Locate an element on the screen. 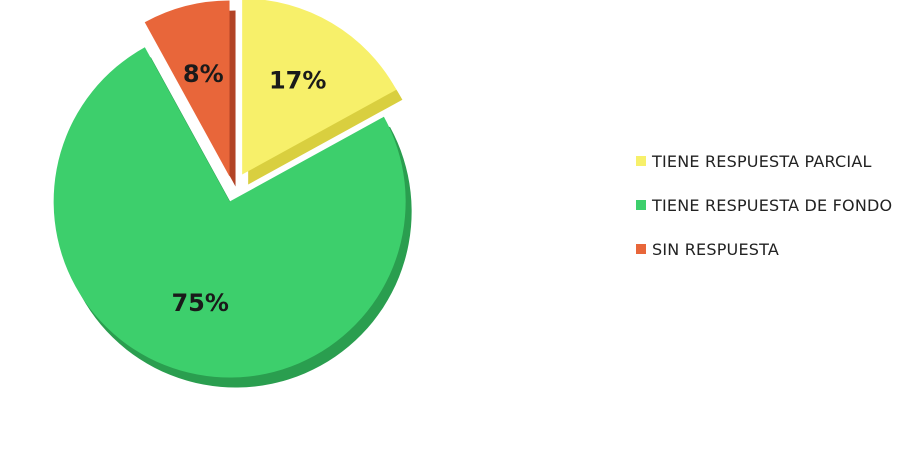 The image size is (916, 465). data-label-fondo: 75% is located at coordinates (199, 303).